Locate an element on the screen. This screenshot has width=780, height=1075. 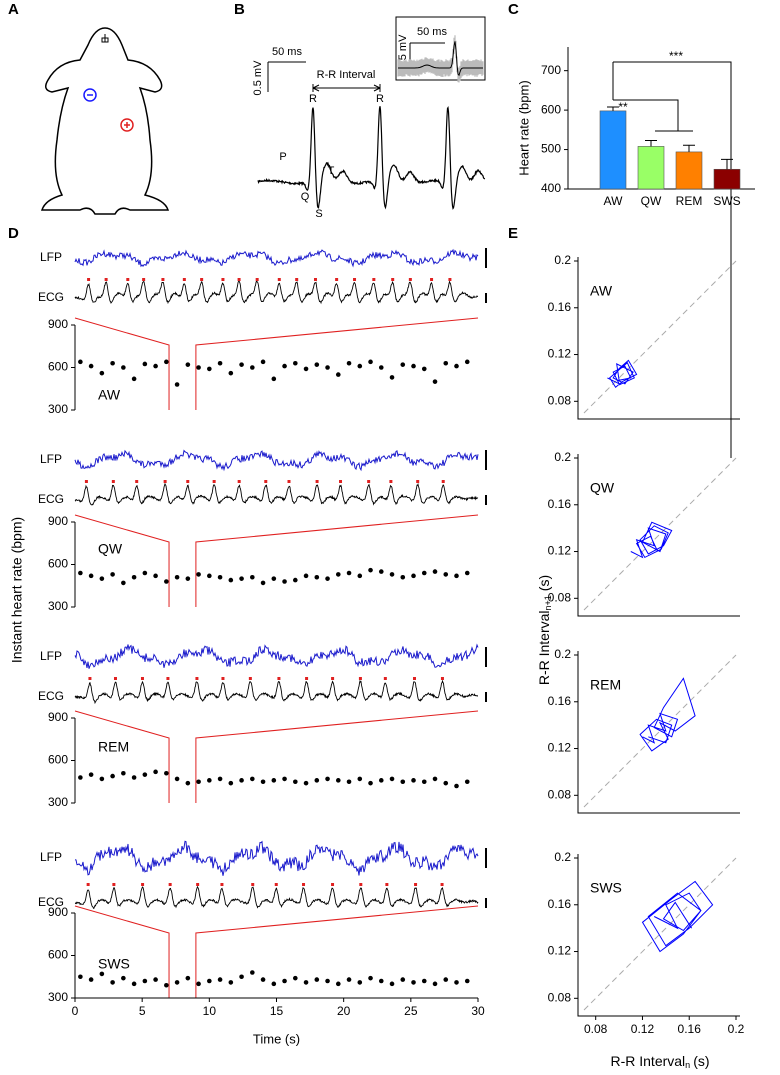
ecg-trace is located at coordinates (276, 494).